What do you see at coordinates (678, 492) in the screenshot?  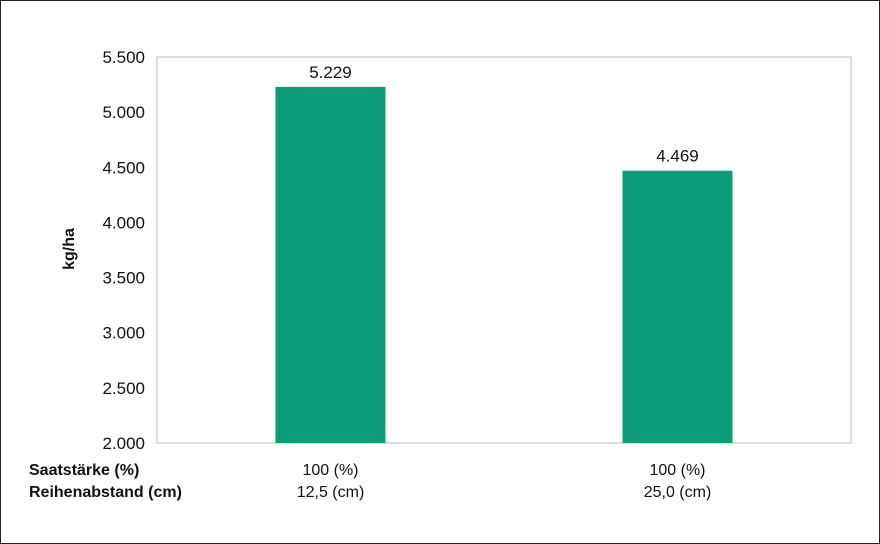 I see `category-label-line2: 25,0 (cm)` at bounding box center [678, 492].